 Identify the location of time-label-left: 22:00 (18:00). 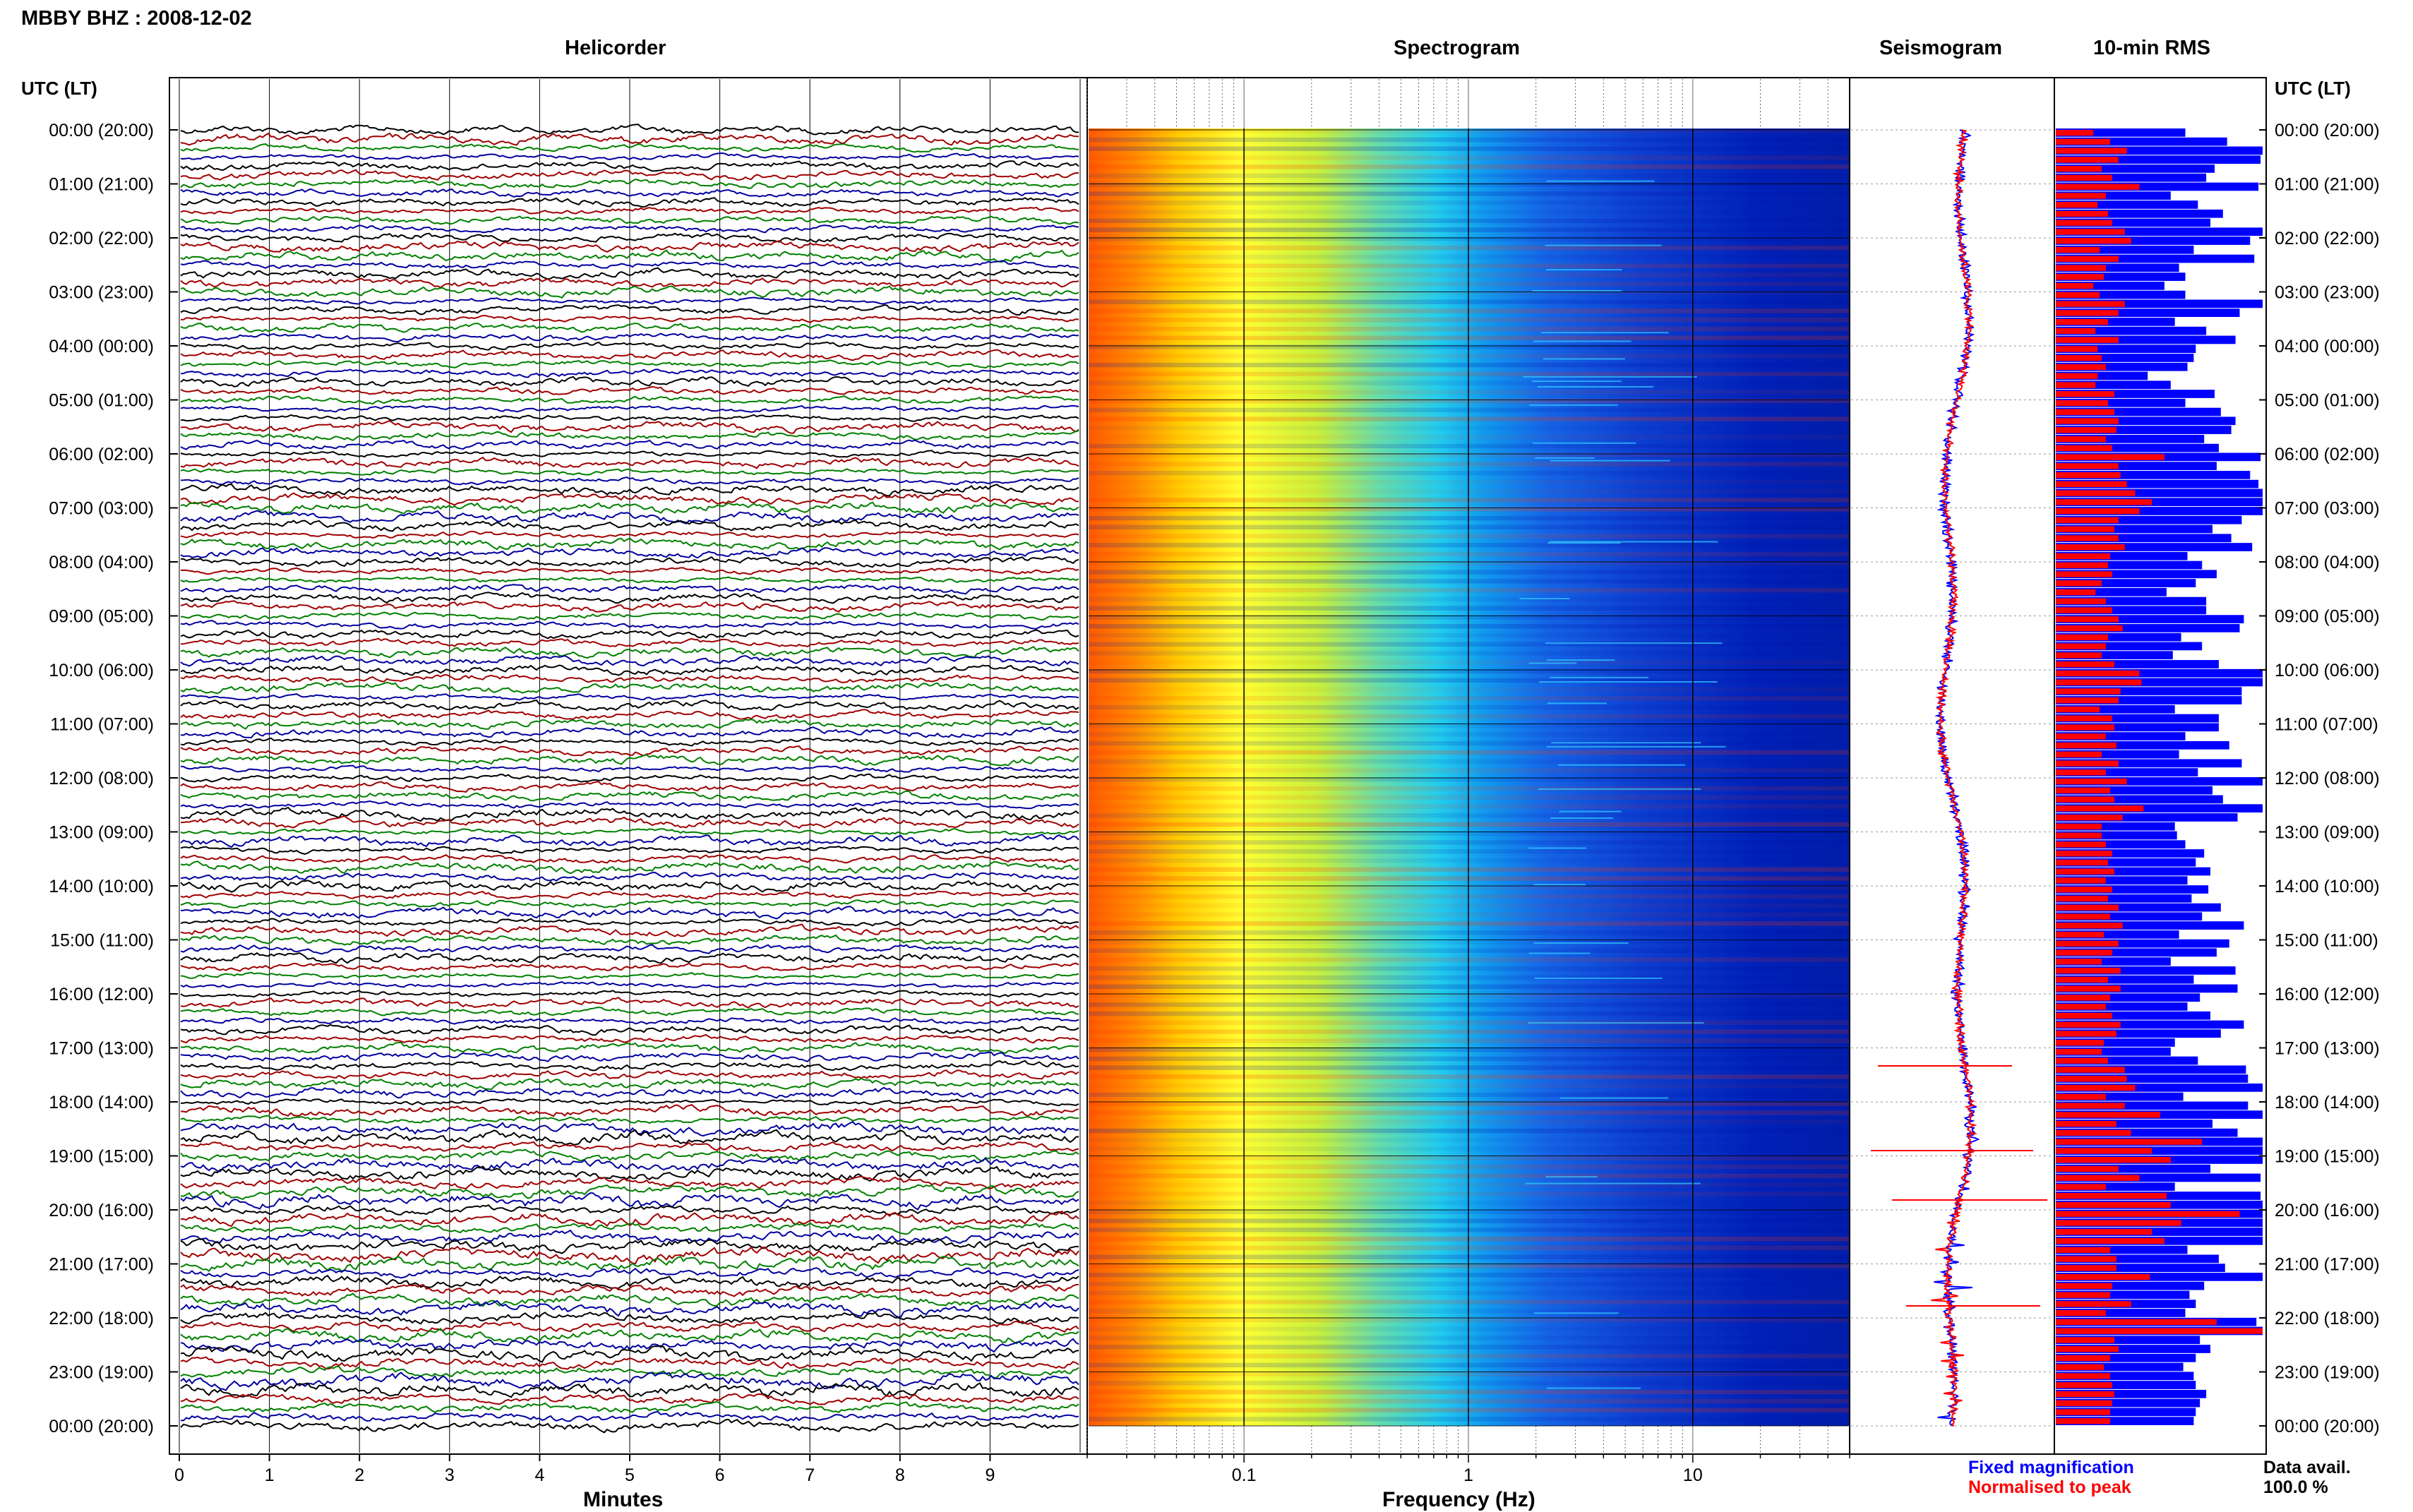
(101, 1318).